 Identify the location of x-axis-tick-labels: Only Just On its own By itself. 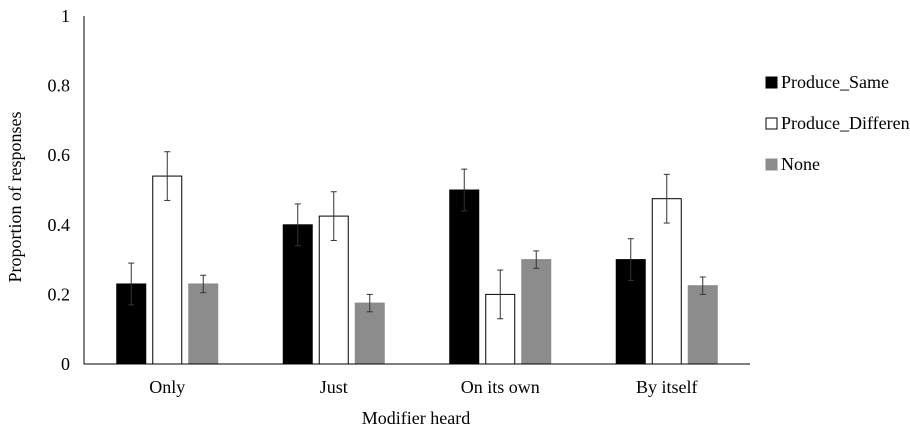
(423, 387).